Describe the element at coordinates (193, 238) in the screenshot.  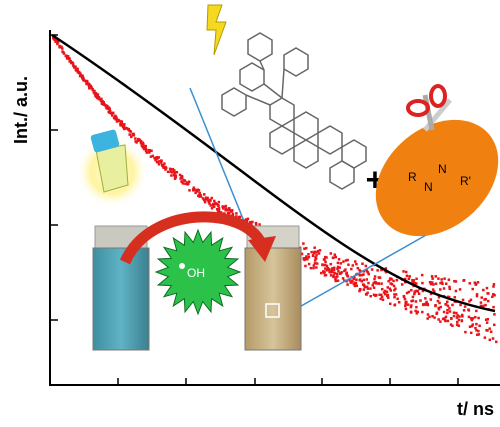
I see `arrow` at that location.